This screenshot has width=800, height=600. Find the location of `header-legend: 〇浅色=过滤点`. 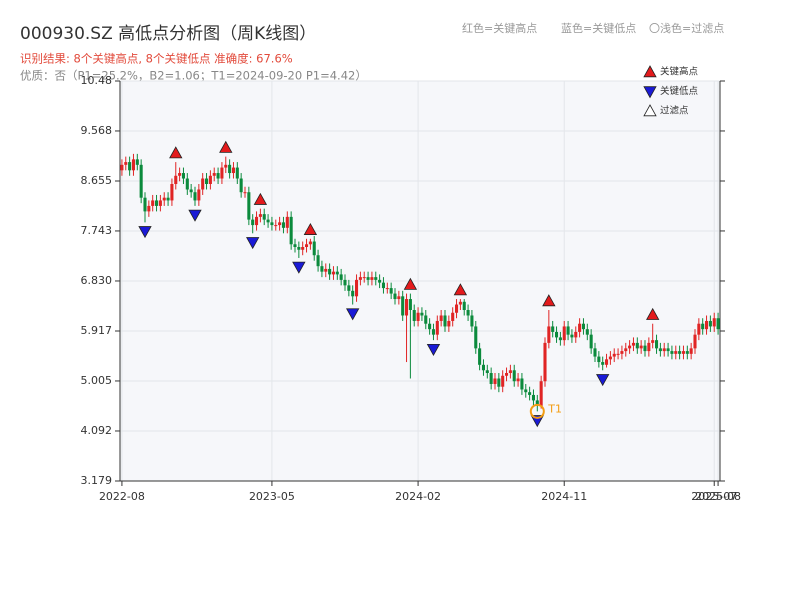

header-legend: 〇浅色=过滤点 is located at coordinates (686, 28).